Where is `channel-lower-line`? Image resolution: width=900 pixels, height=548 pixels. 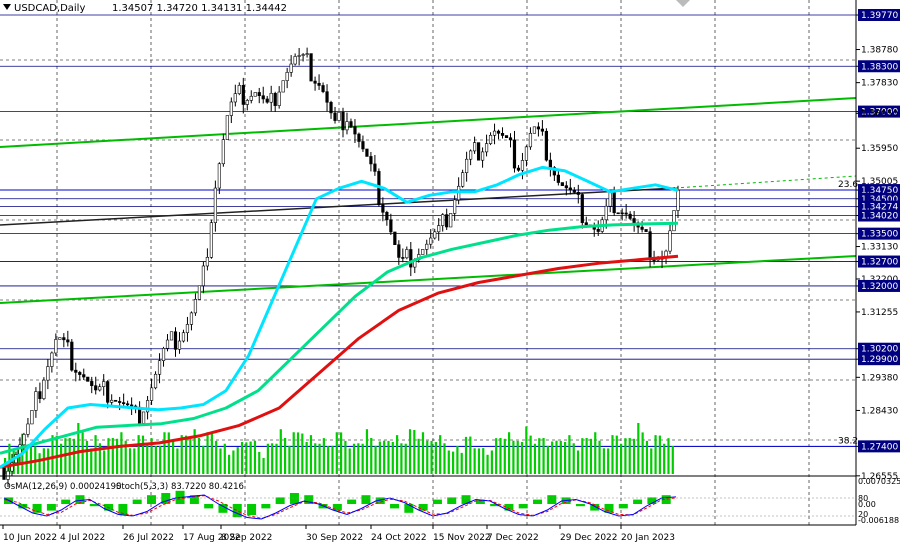 channel-lower-line is located at coordinates (428, 279).